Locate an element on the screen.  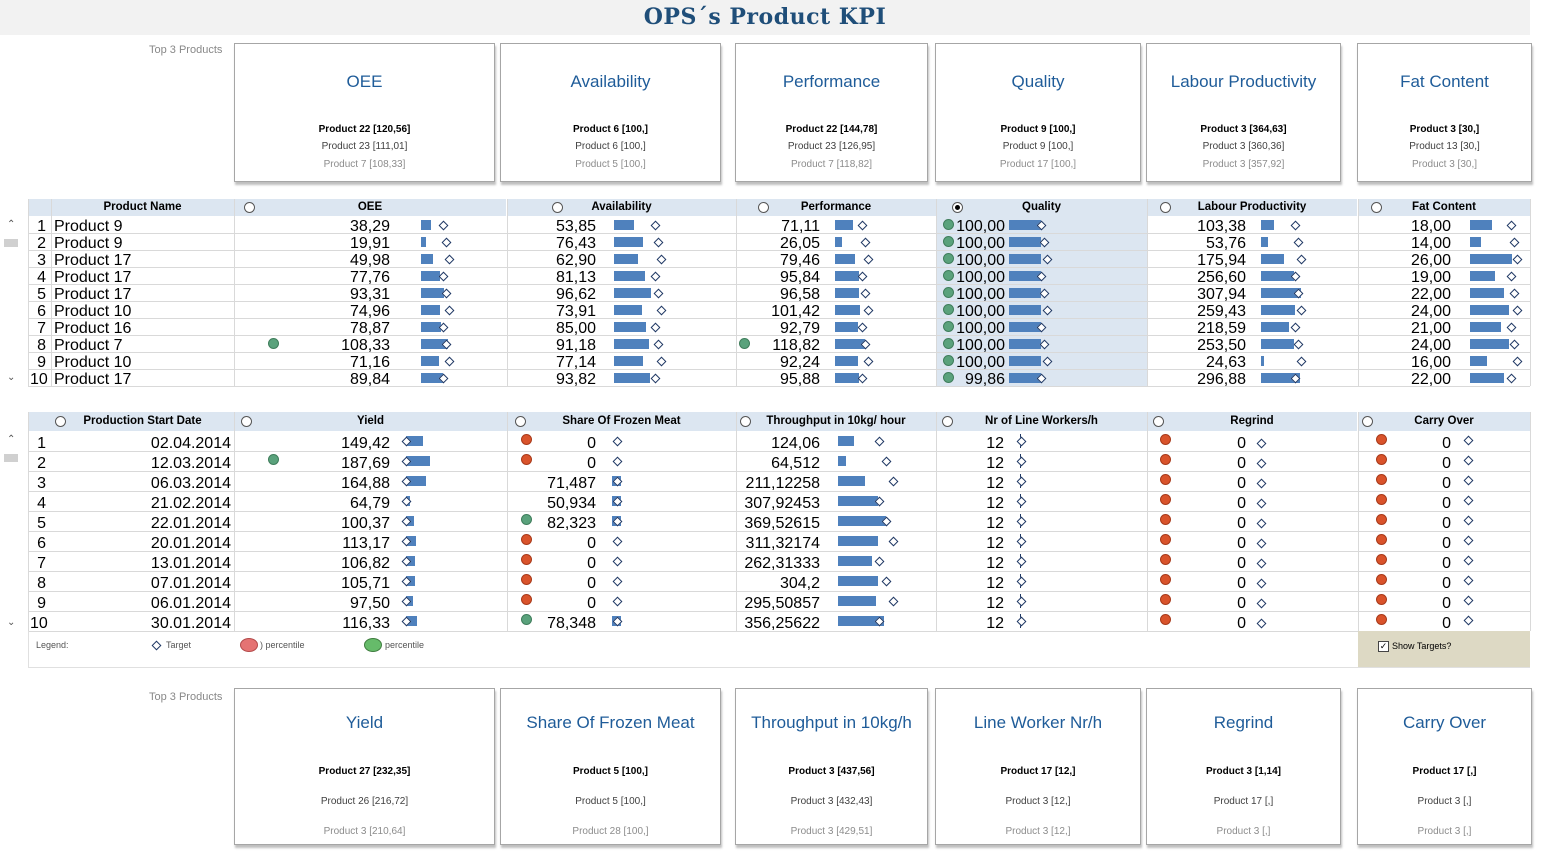
col-header: Labour Productivity is located at coordinates (1252, 207).